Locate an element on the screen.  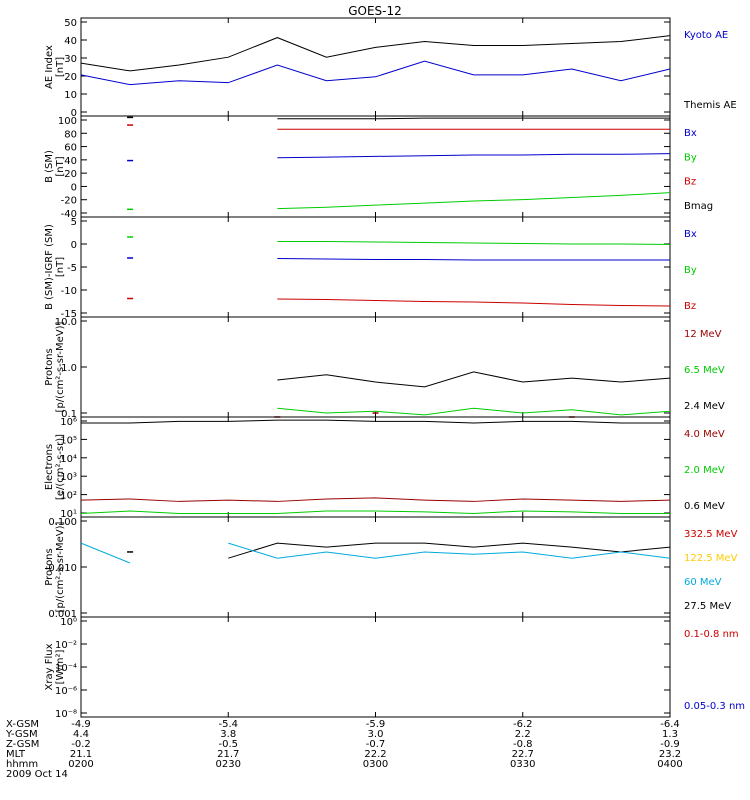
y-tick-label: 0.010 is located at coordinates (62, 568).